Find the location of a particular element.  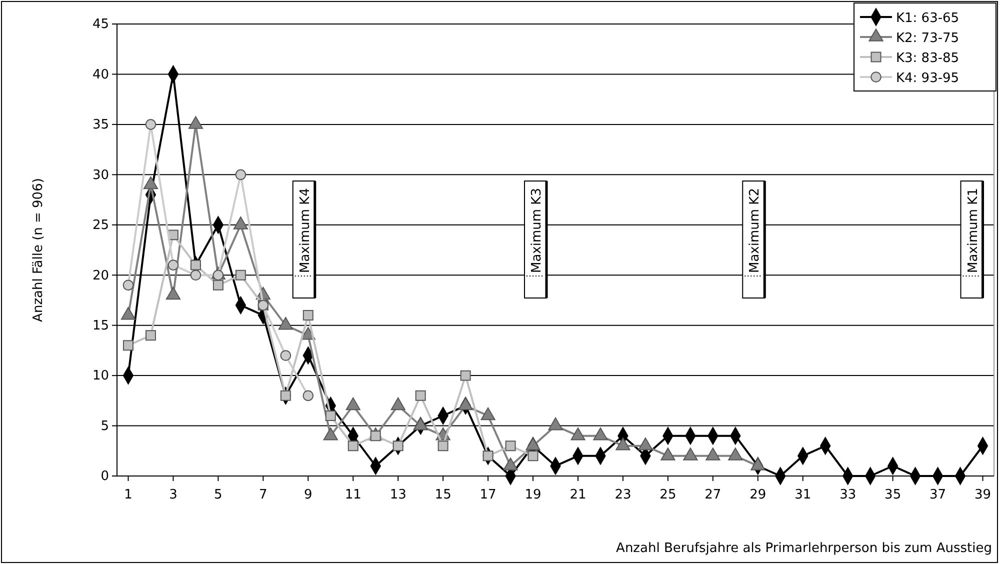

x-tick-label: 23 is located at coordinates (623, 494).